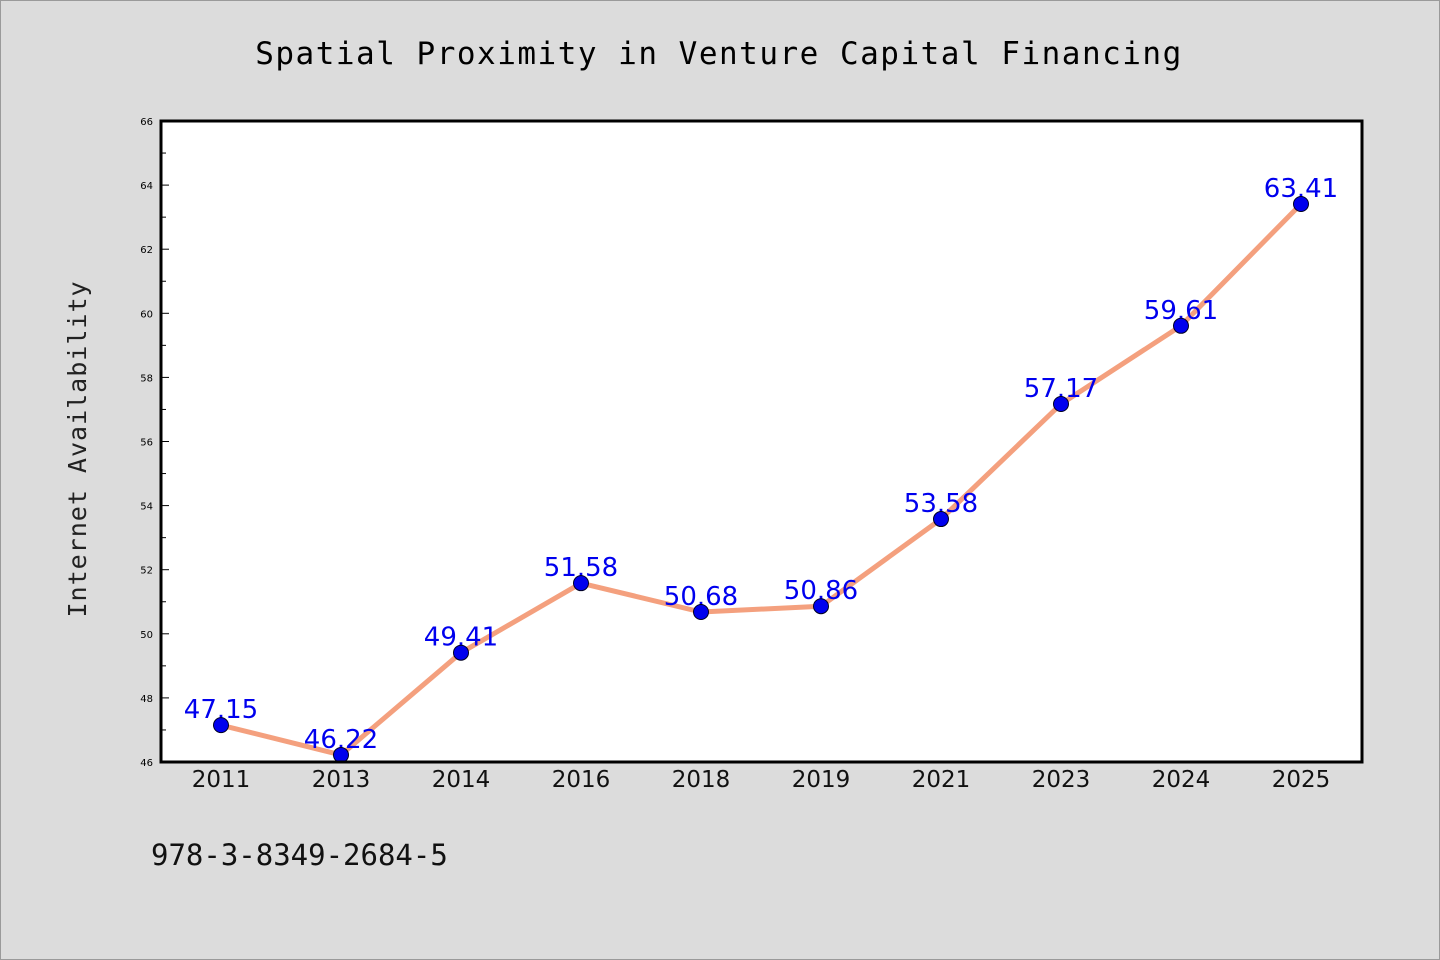 The image size is (1440, 960). I want to click on x-tick-label: 2021, so click(941, 780).